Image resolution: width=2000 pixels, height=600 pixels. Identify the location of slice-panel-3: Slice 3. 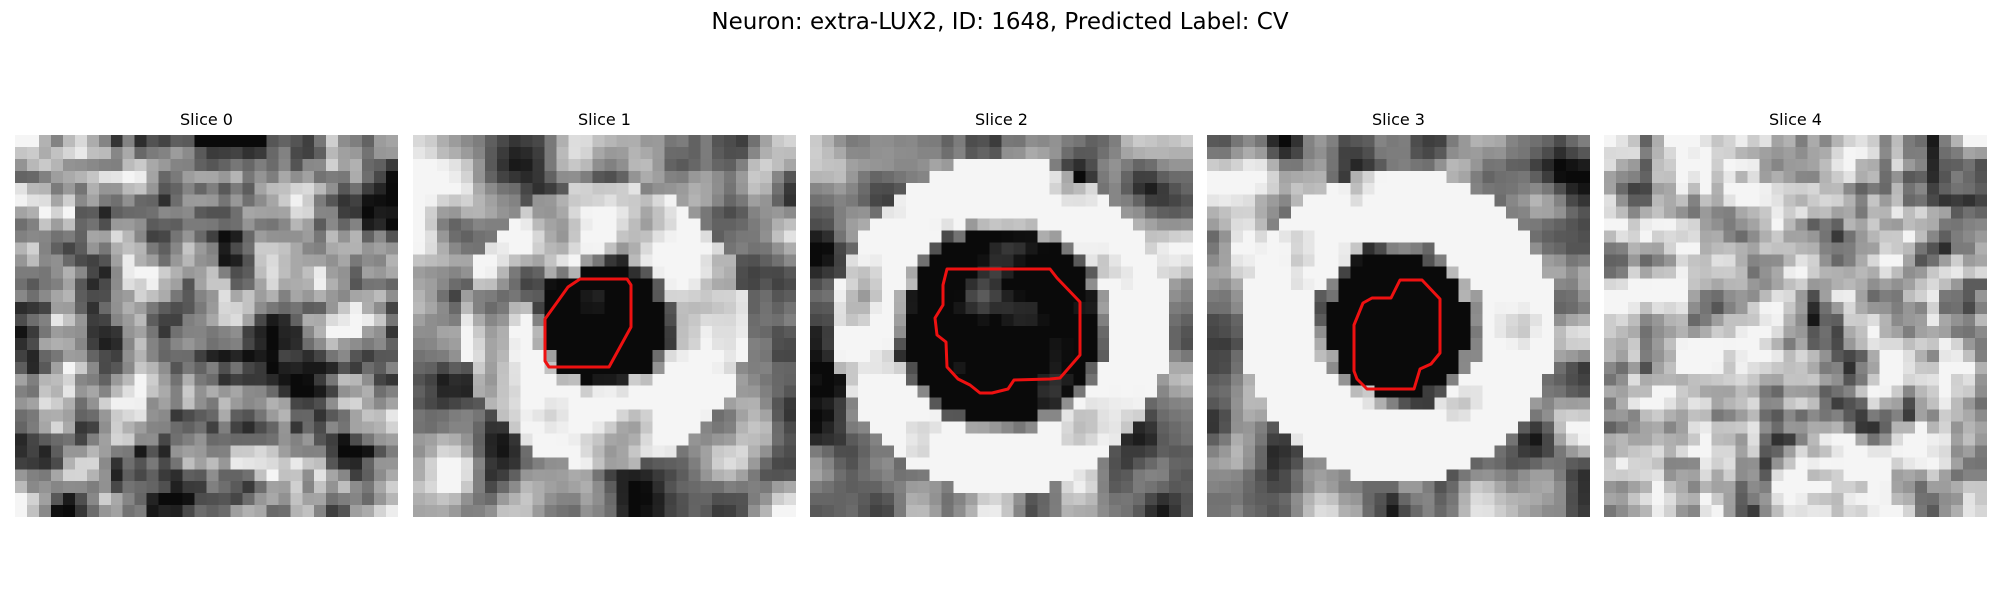
(1398, 312).